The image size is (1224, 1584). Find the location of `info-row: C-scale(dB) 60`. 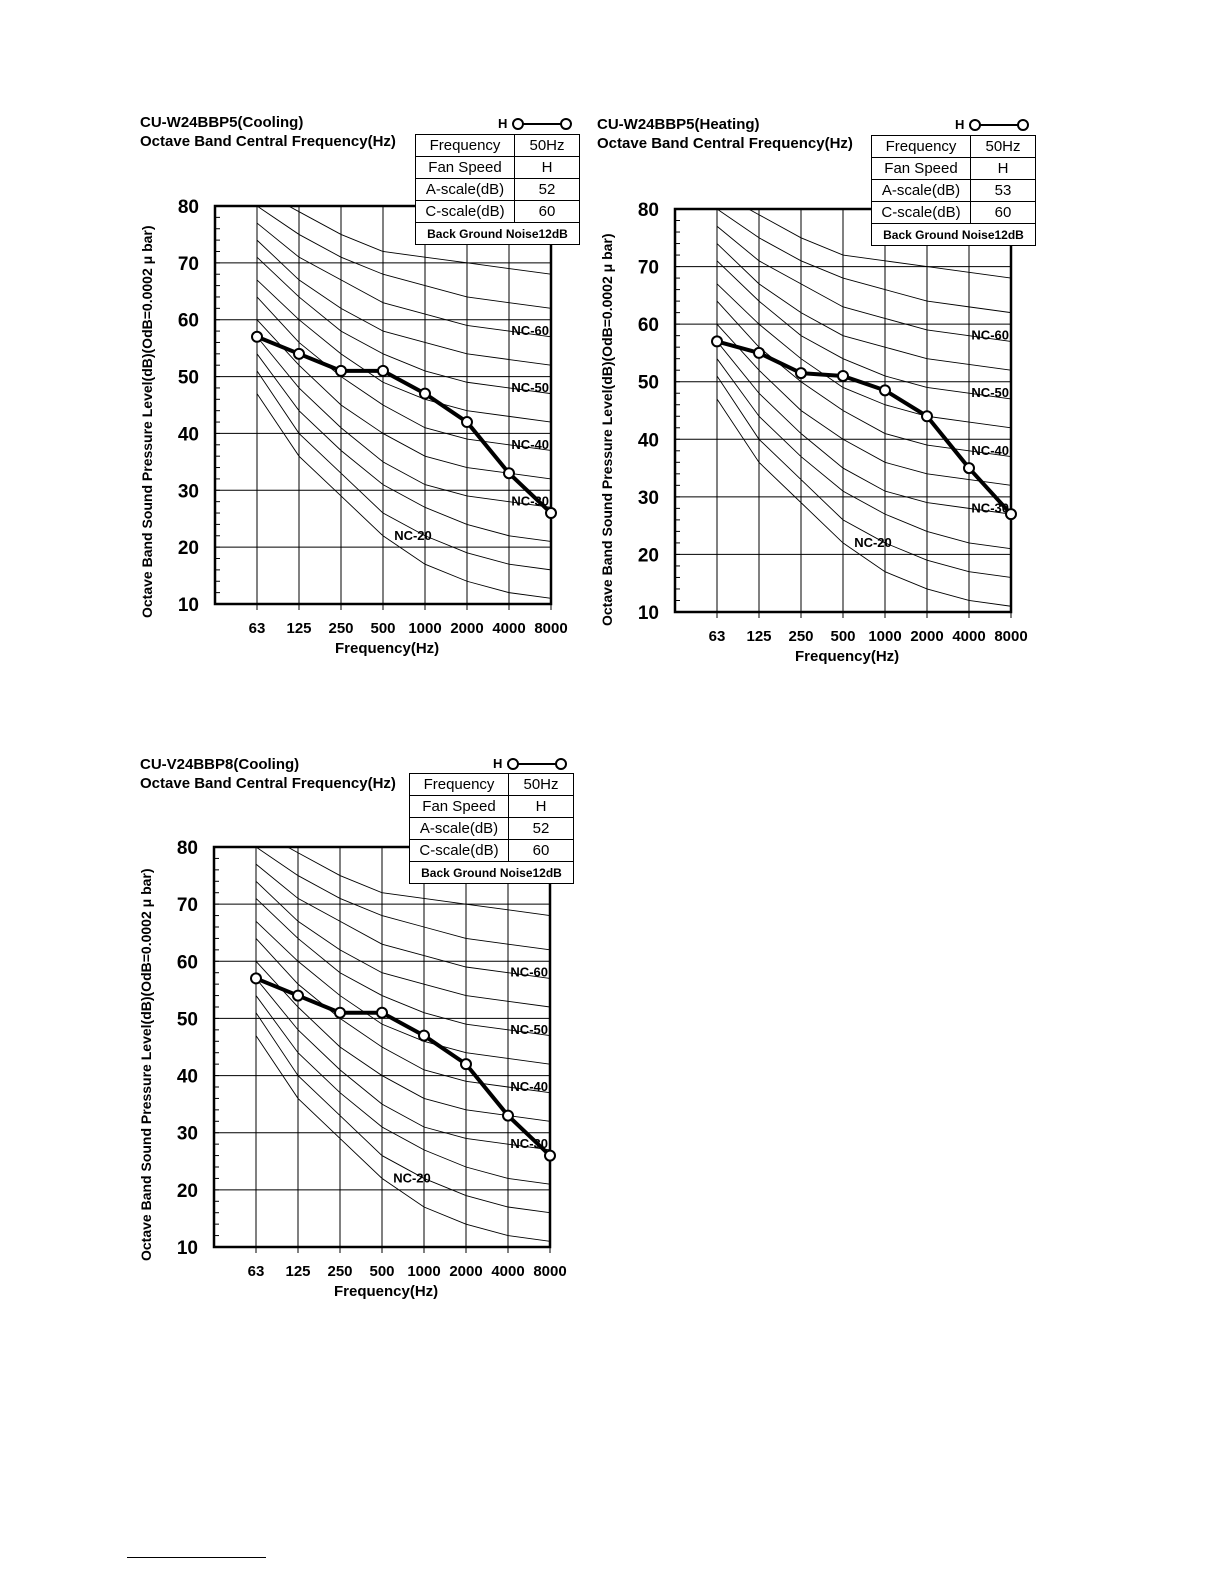

info-row: C-scale(dB) 60 is located at coordinates (497, 211).